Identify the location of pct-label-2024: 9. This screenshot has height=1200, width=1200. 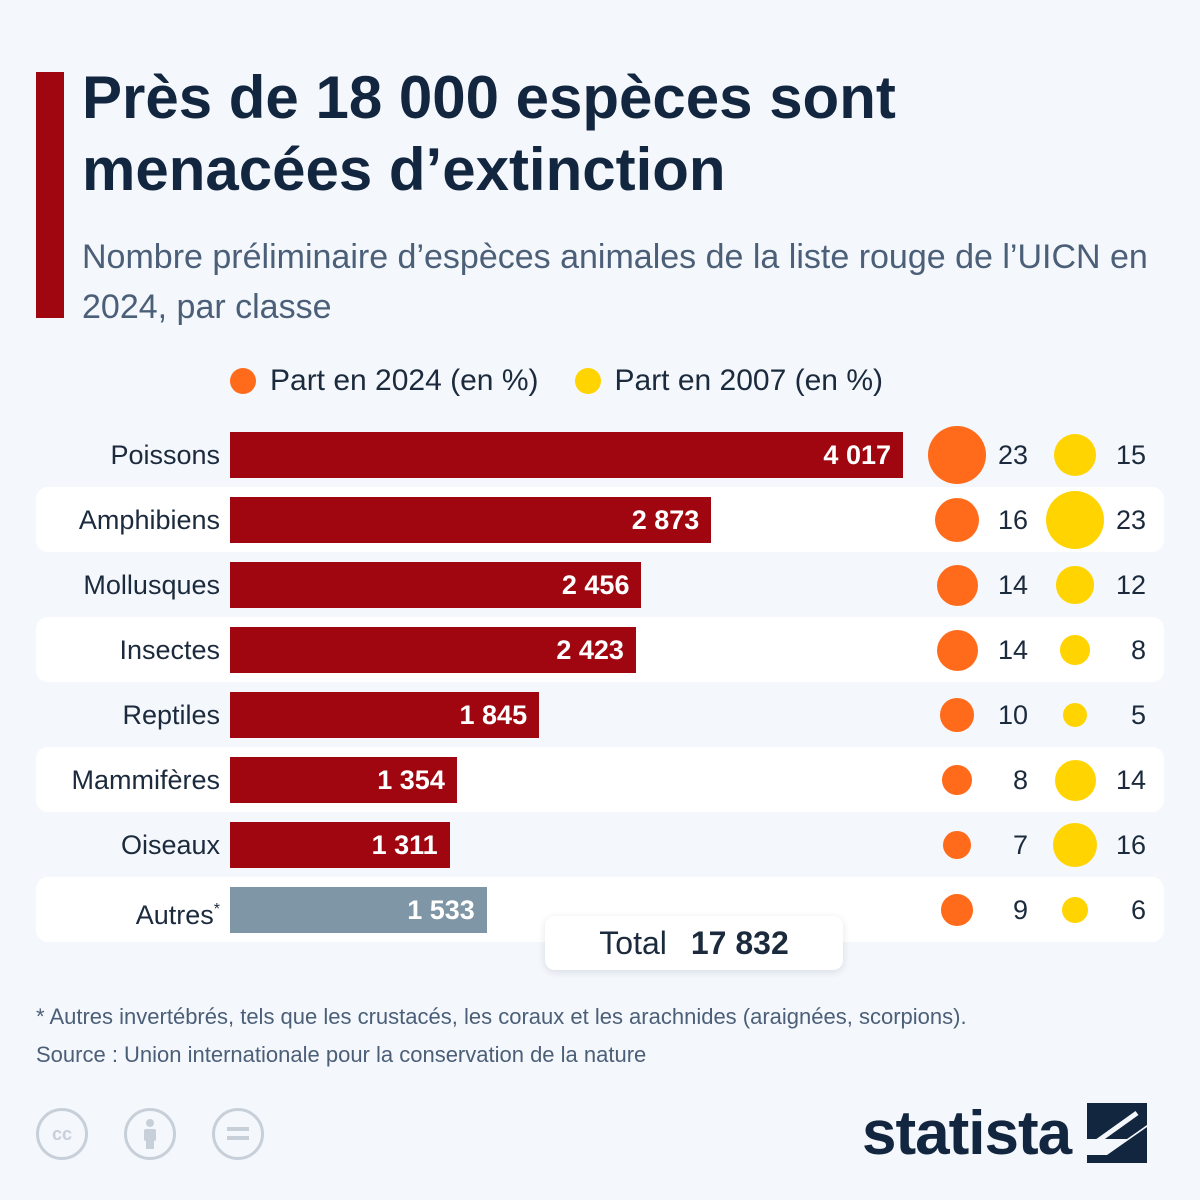
(1020, 910).